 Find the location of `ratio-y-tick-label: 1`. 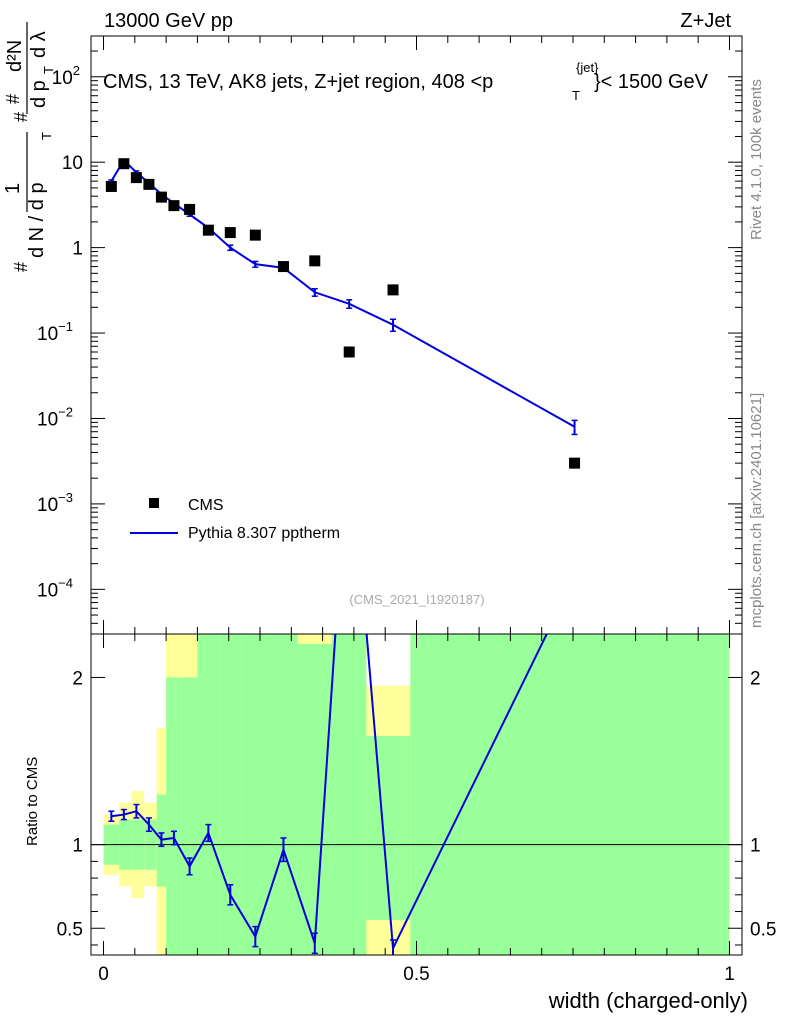

ratio-y-tick-label: 1 is located at coordinates (77, 846).